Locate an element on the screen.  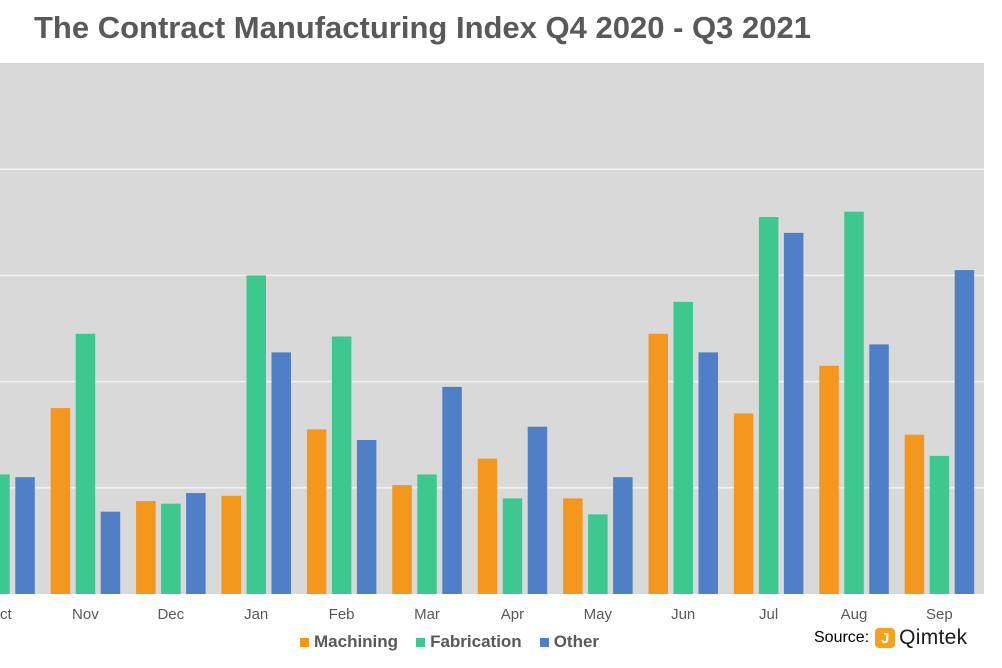
bar-other-jan is located at coordinates (281, 473).